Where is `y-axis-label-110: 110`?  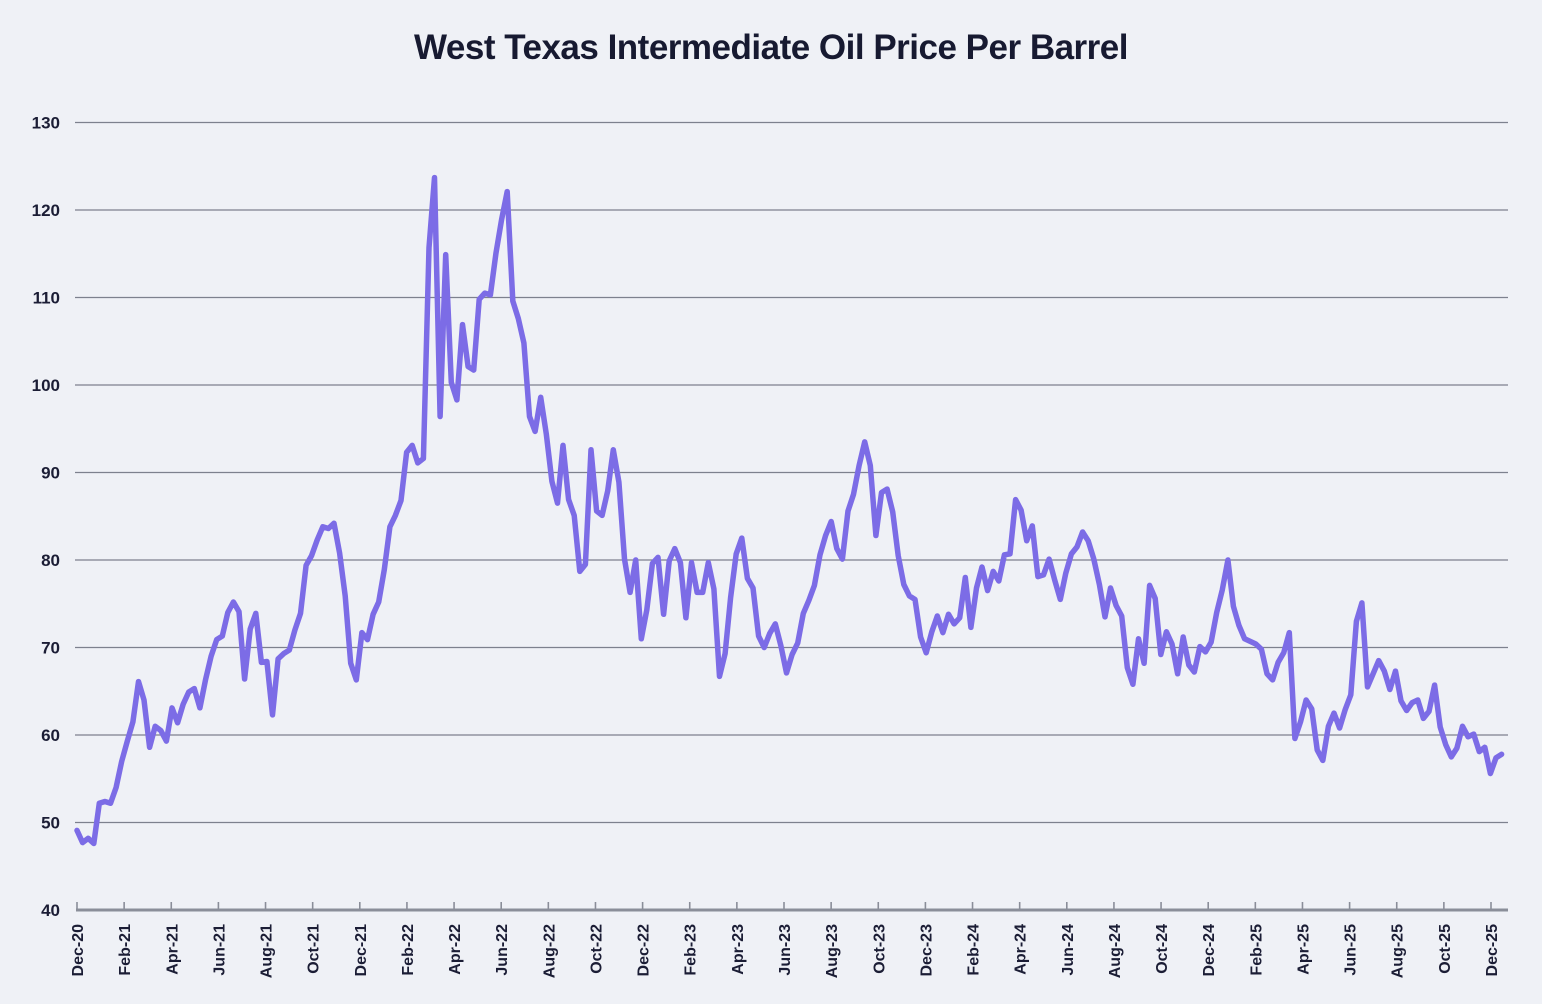 y-axis-label-110: 110 is located at coordinates (46, 298).